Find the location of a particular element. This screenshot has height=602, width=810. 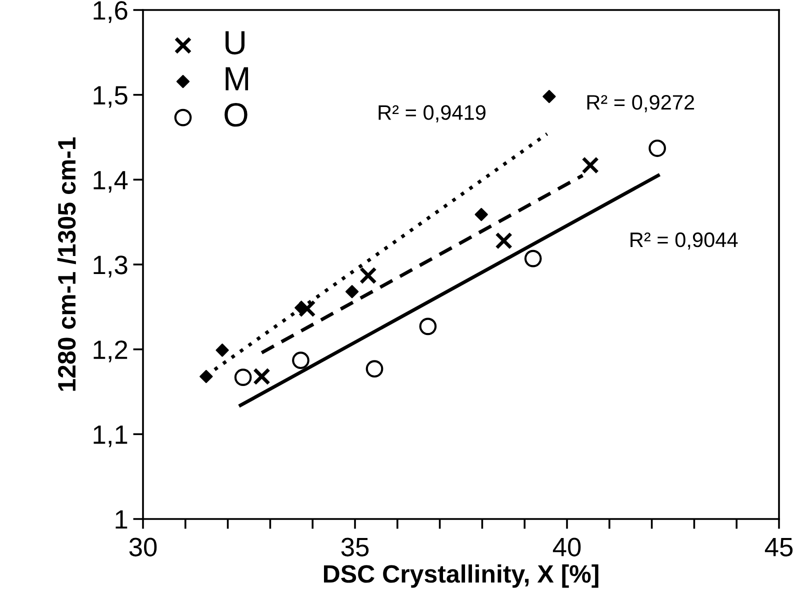

legend-label: U is located at coordinates (235, 42).